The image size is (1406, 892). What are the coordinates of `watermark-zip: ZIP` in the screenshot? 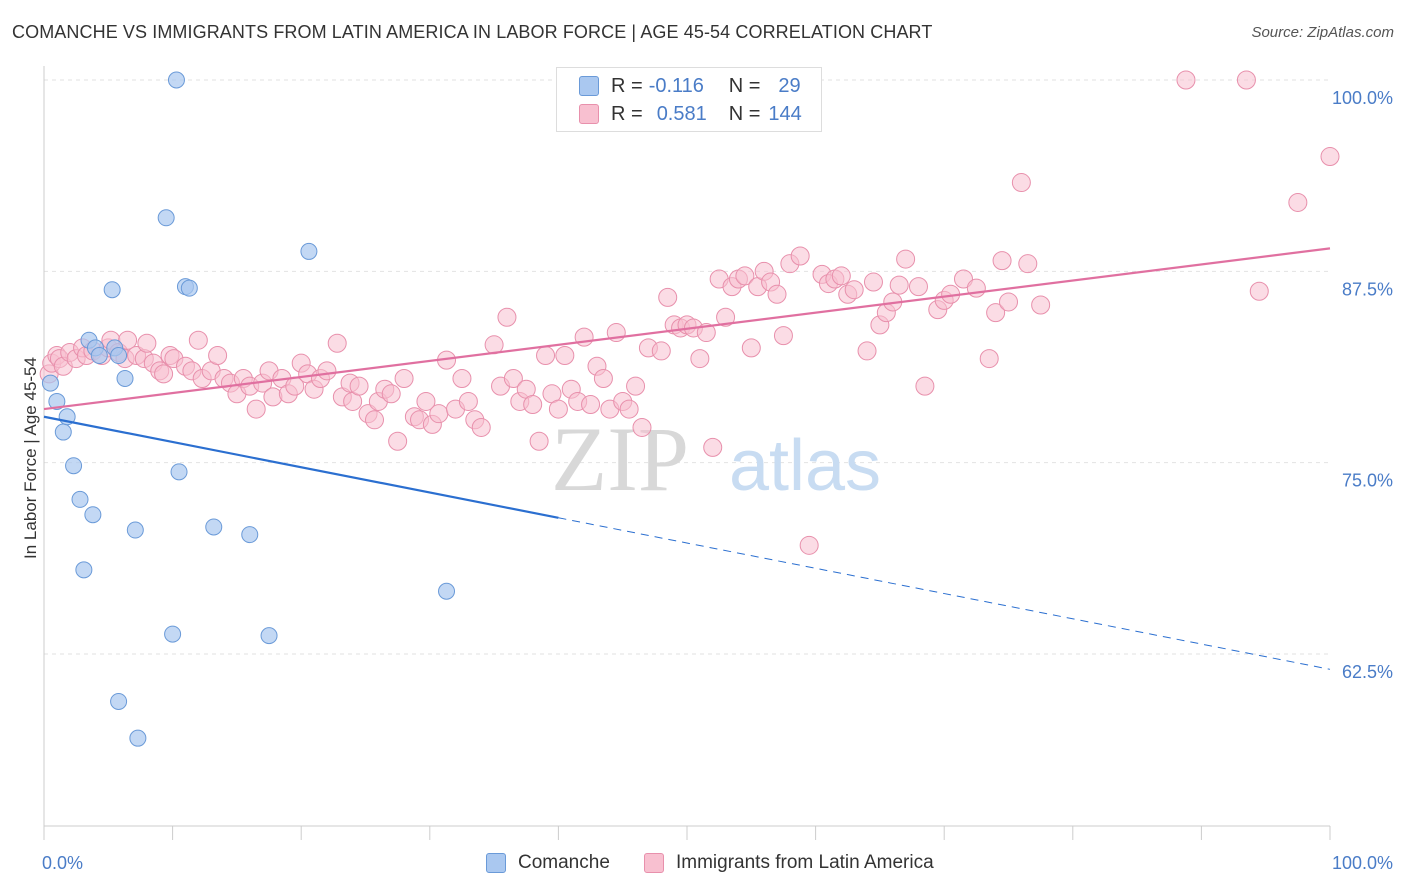 It's located at (620, 459).